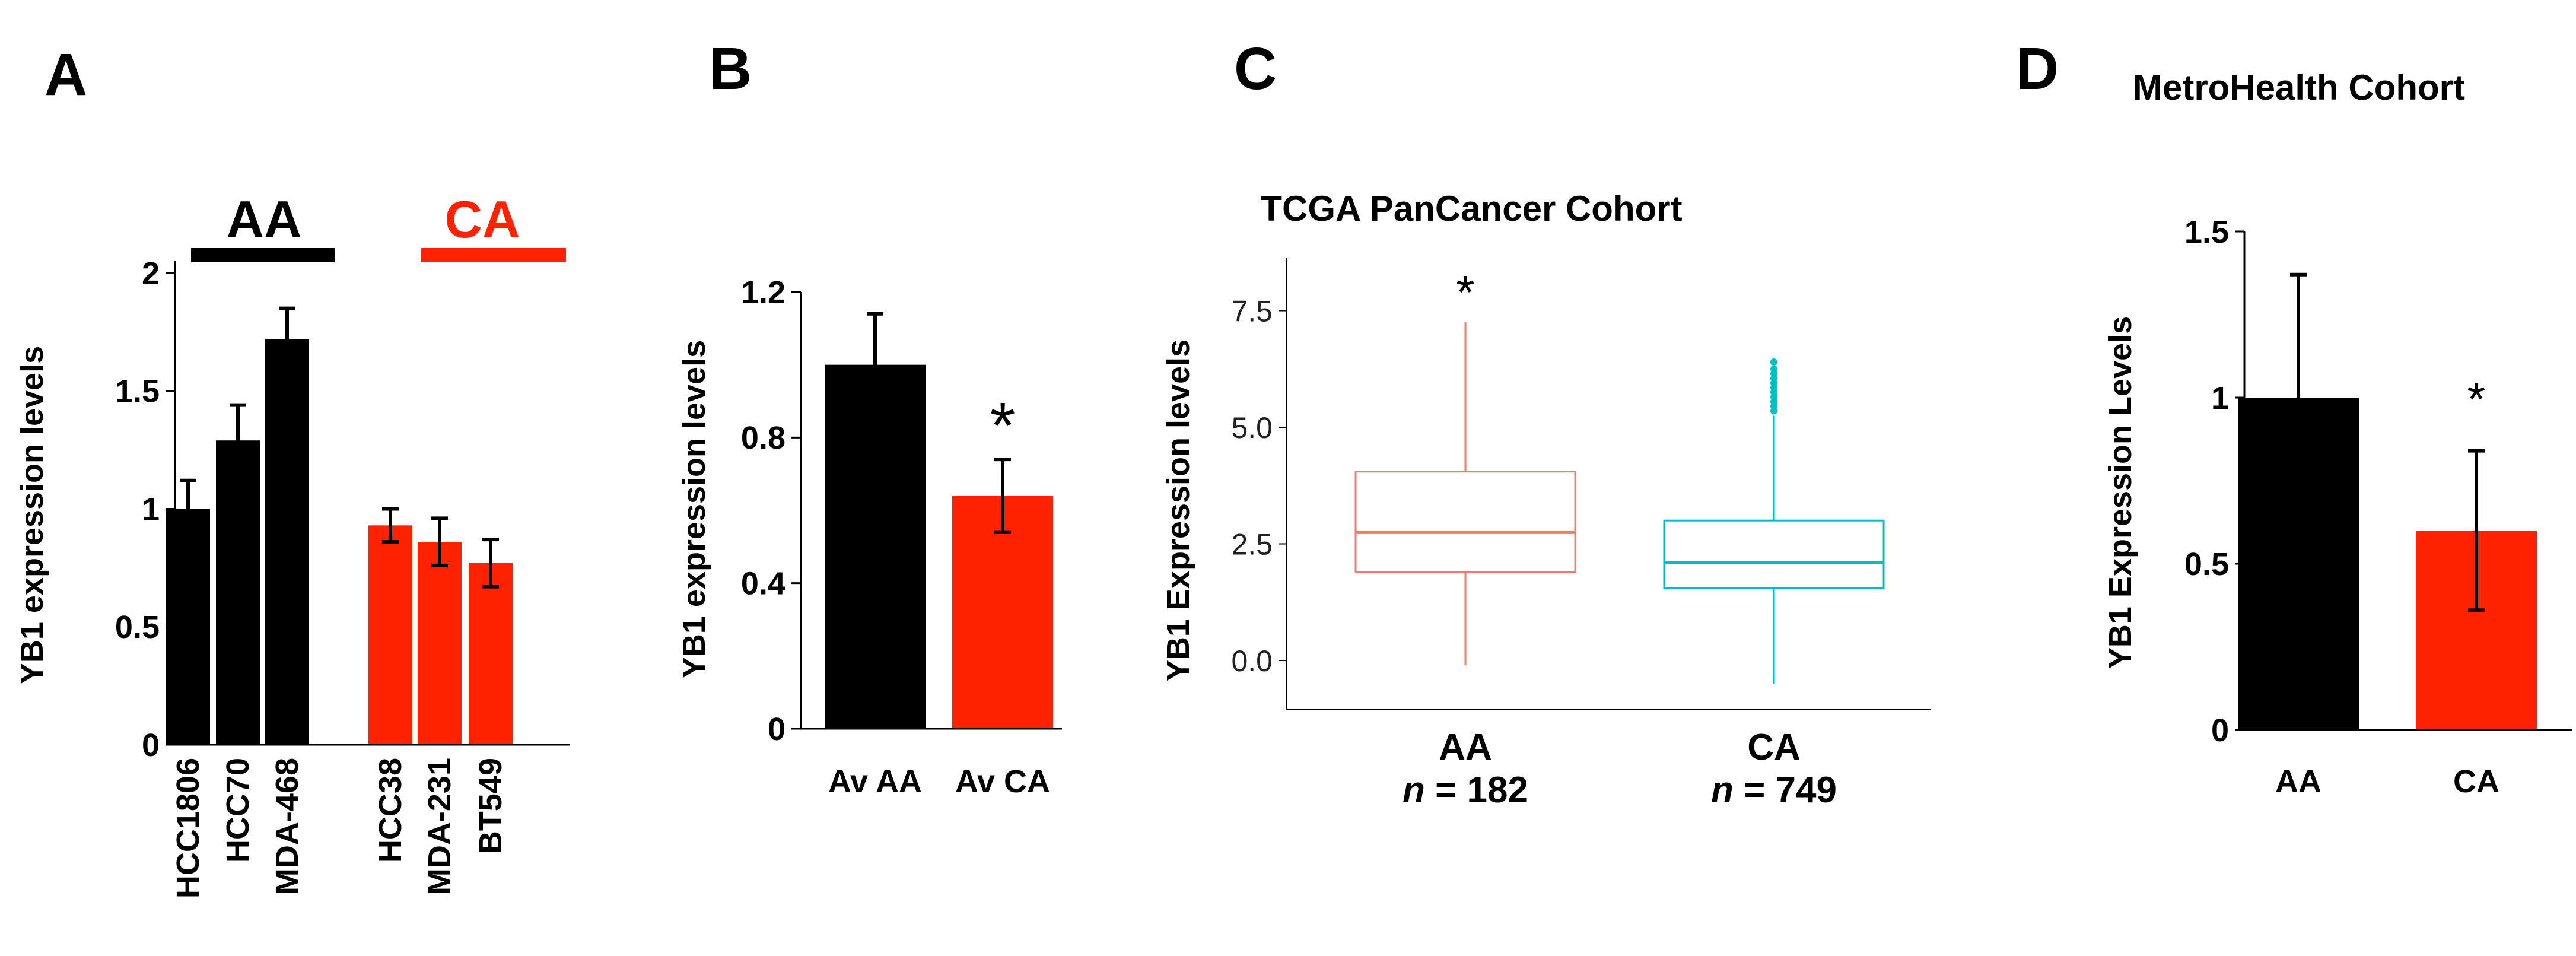  I want to click on panel-a-category-label: HCC1806, so click(188, 828).